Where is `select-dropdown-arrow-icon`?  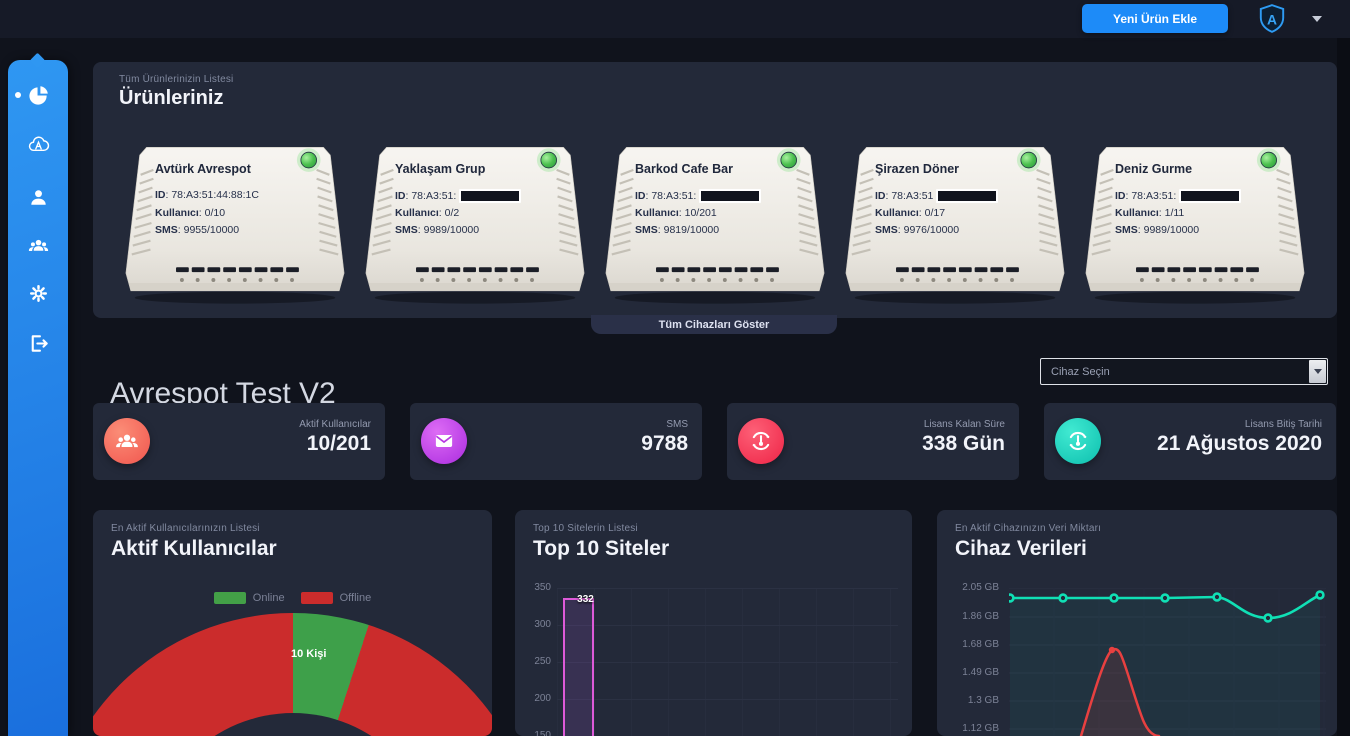 select-dropdown-arrow-icon is located at coordinates (1317, 371).